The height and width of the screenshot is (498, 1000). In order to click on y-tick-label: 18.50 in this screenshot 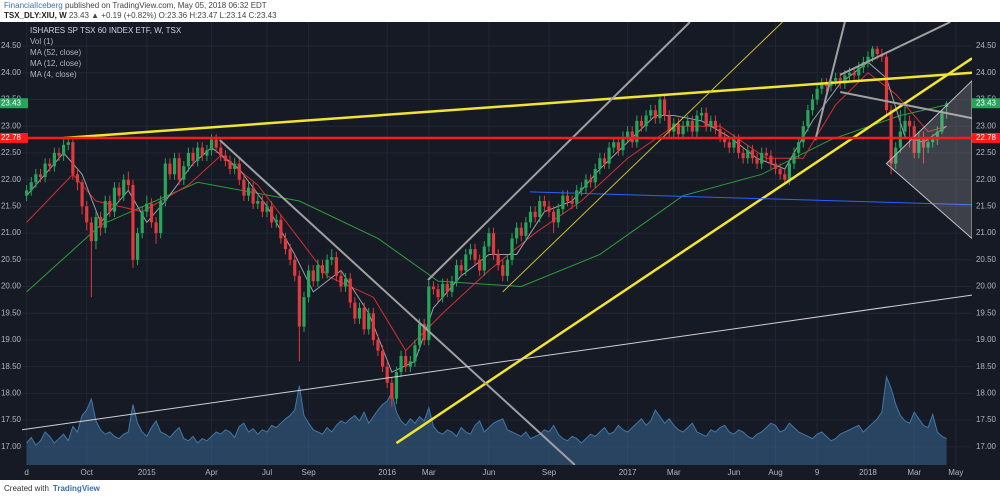, I will do `click(986, 366)`.